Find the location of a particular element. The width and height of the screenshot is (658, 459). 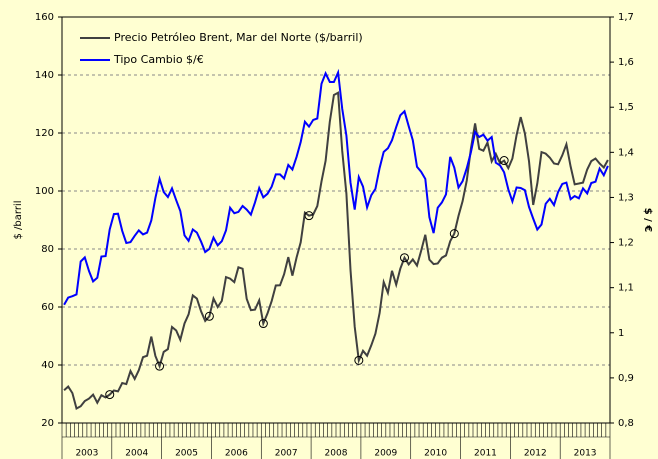

y-axis-label: $ /barril is located at coordinates (18, 220).